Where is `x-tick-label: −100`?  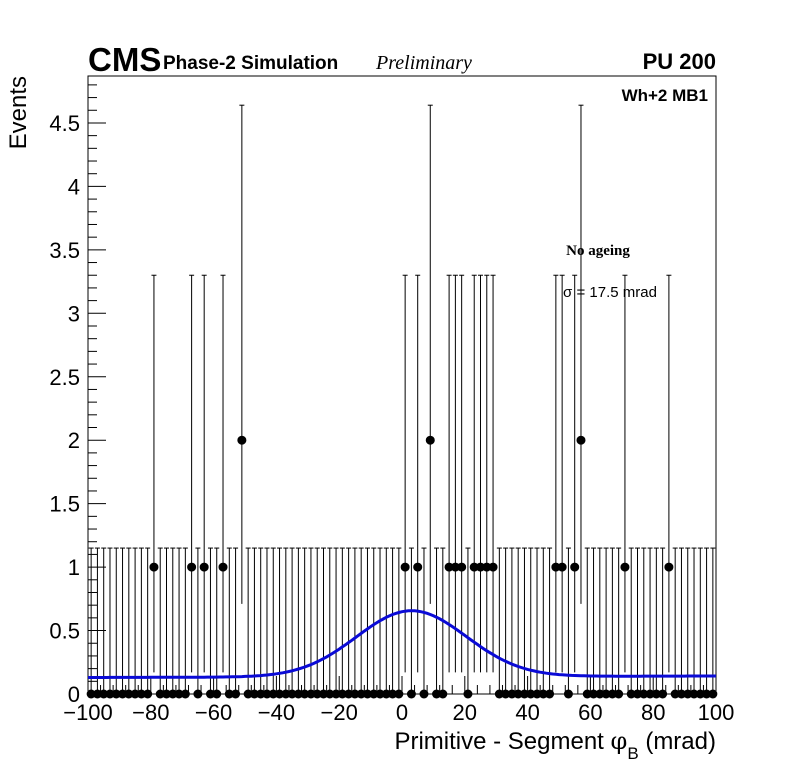 x-tick-label: −100 is located at coordinates (88, 712).